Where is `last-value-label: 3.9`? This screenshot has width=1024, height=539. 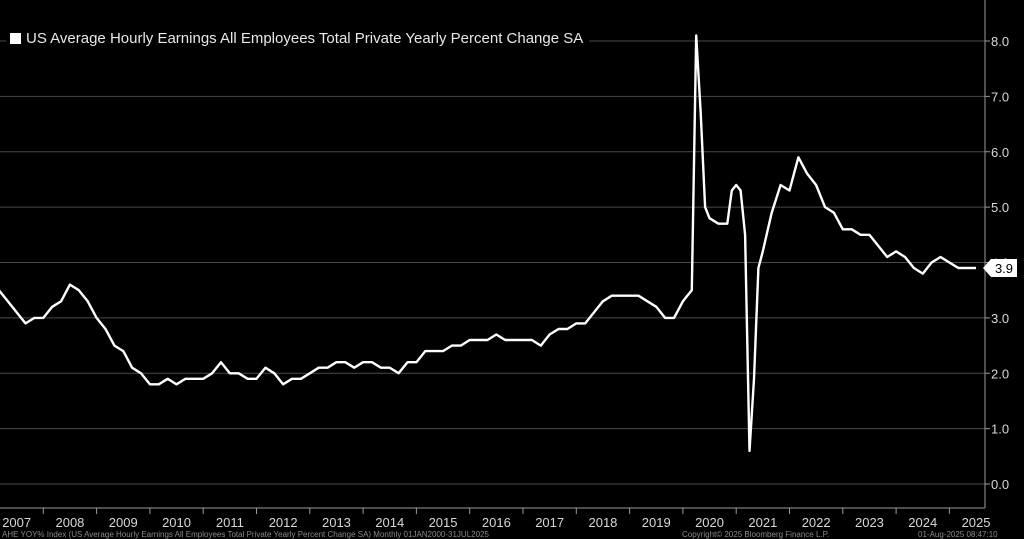
last-value-label: 3.9 is located at coordinates (1004, 268).